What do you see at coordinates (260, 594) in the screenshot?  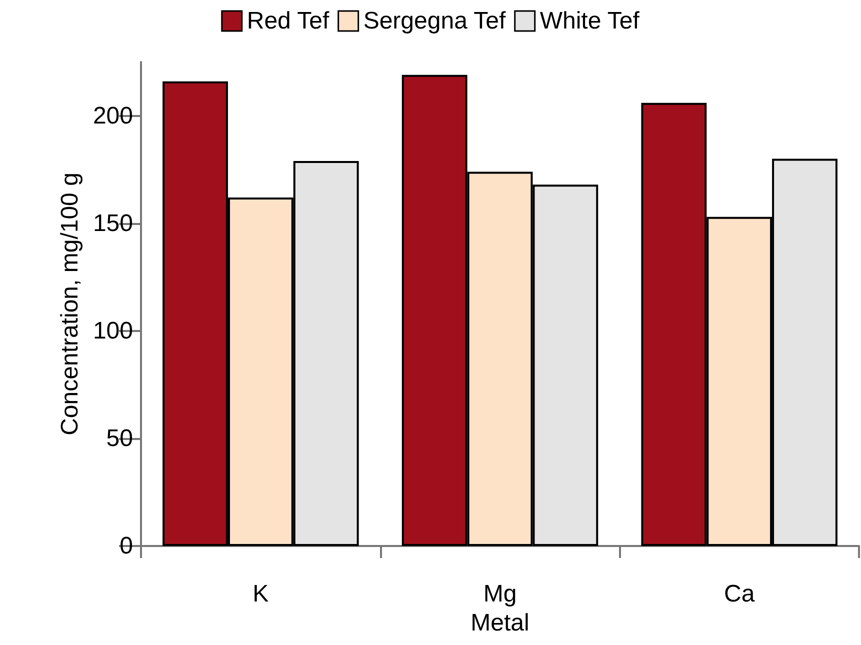 I see `x-tick-label: K` at bounding box center [260, 594].